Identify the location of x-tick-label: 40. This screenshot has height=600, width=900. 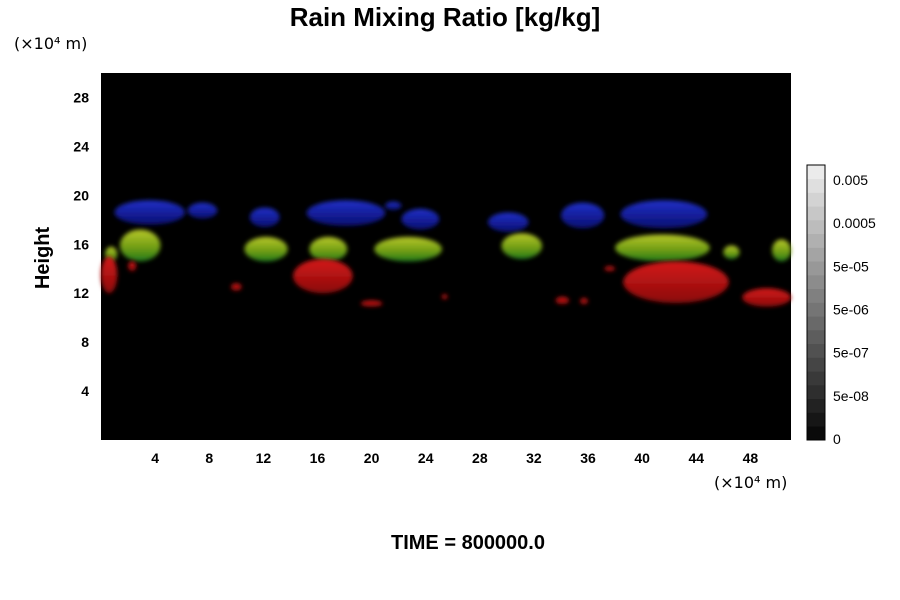
(642, 458).